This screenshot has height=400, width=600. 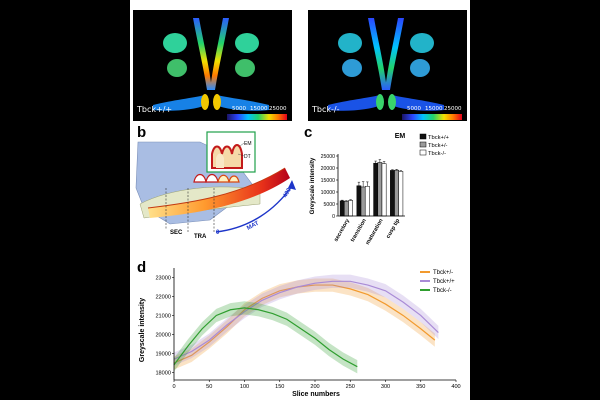 What do you see at coordinates (205, 102) in the screenshot?
I see `wt-lower-incisor-l` at bounding box center [205, 102].